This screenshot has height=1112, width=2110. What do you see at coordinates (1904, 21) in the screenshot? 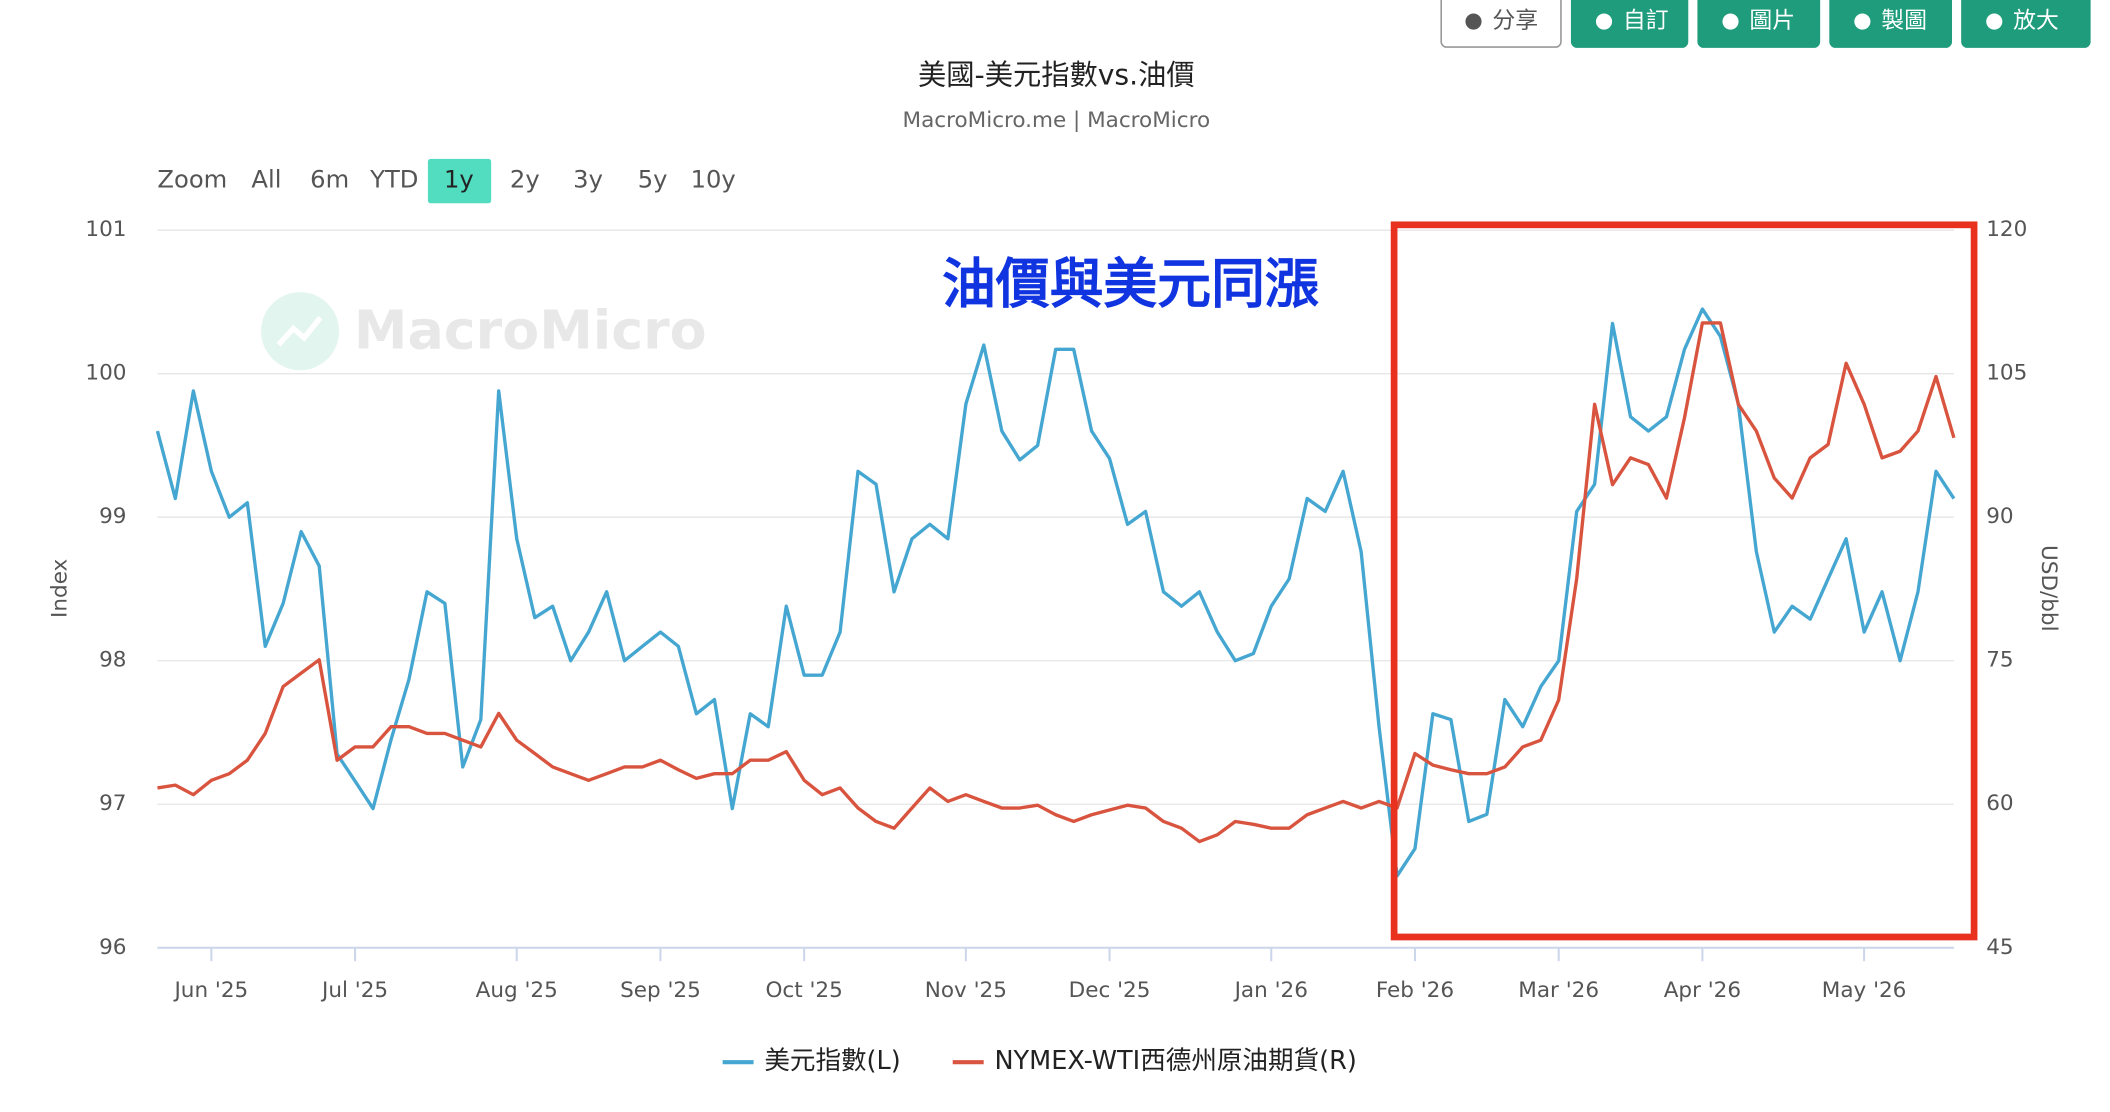
I see `button-label: 製圖` at bounding box center [1904, 21].